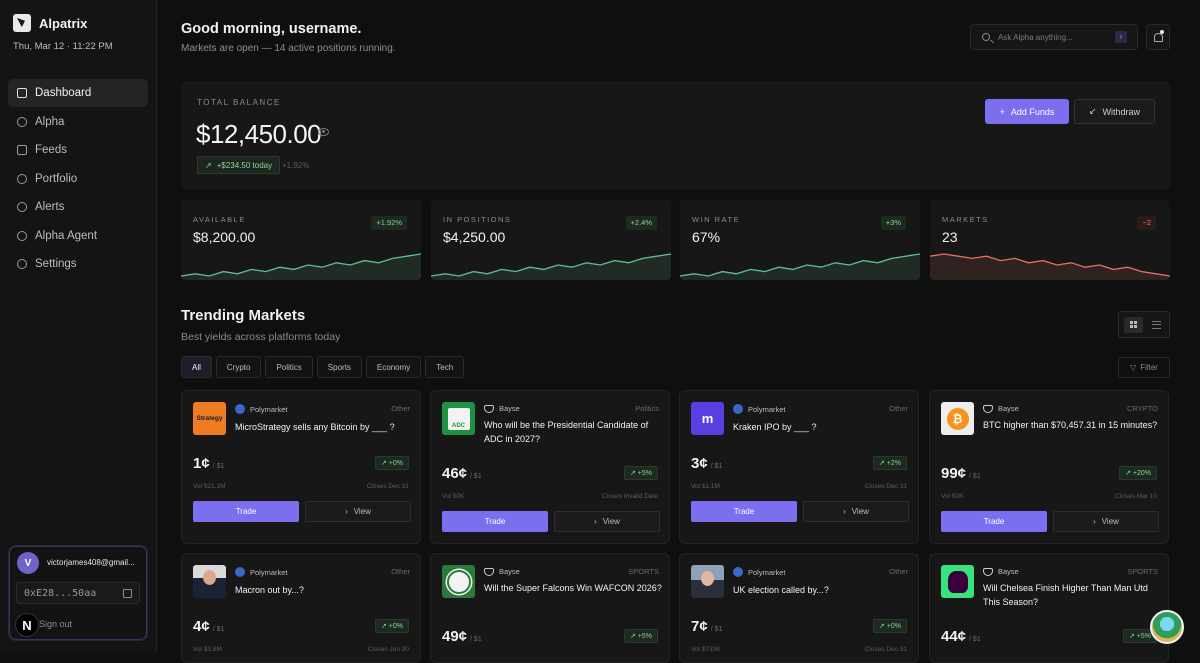 The height and width of the screenshot is (663, 1200). Describe the element at coordinates (269, 590) in the screenshot. I see `question: Macron out by...?` at that location.